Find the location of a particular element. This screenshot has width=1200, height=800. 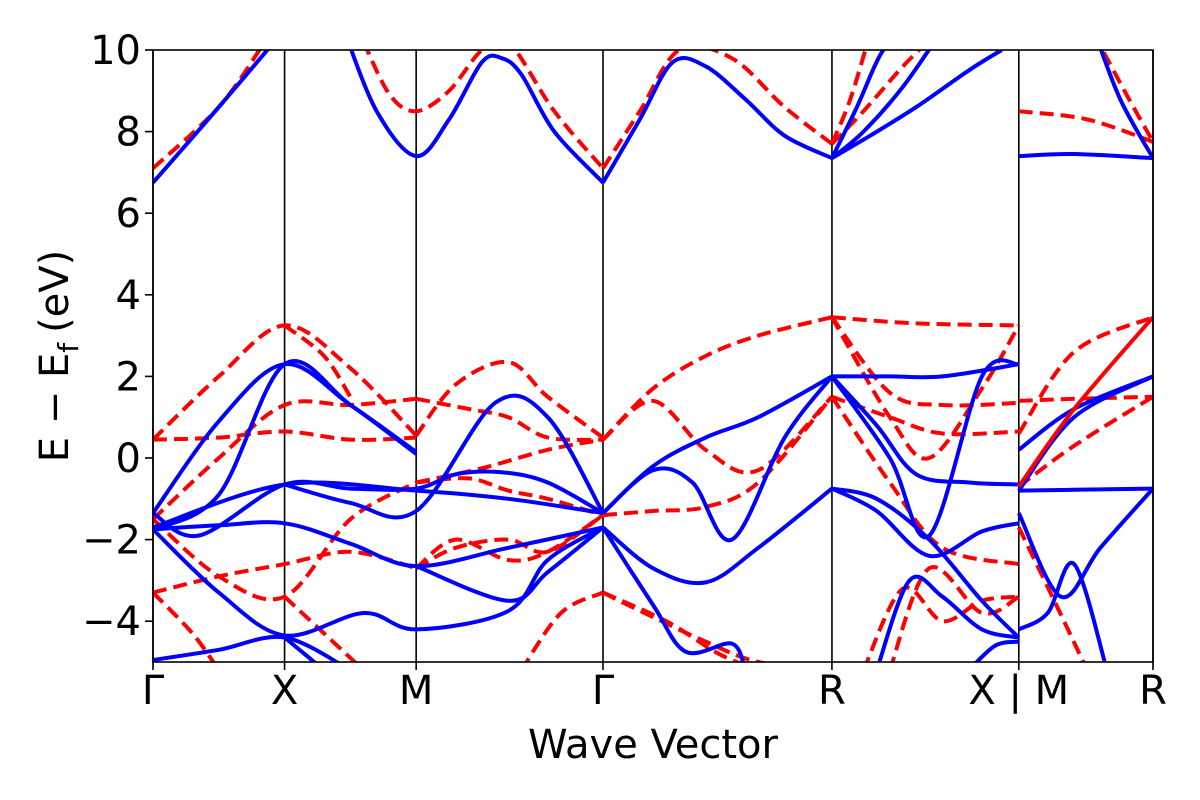

y-tick-label: 4 is located at coordinates (128, 296).